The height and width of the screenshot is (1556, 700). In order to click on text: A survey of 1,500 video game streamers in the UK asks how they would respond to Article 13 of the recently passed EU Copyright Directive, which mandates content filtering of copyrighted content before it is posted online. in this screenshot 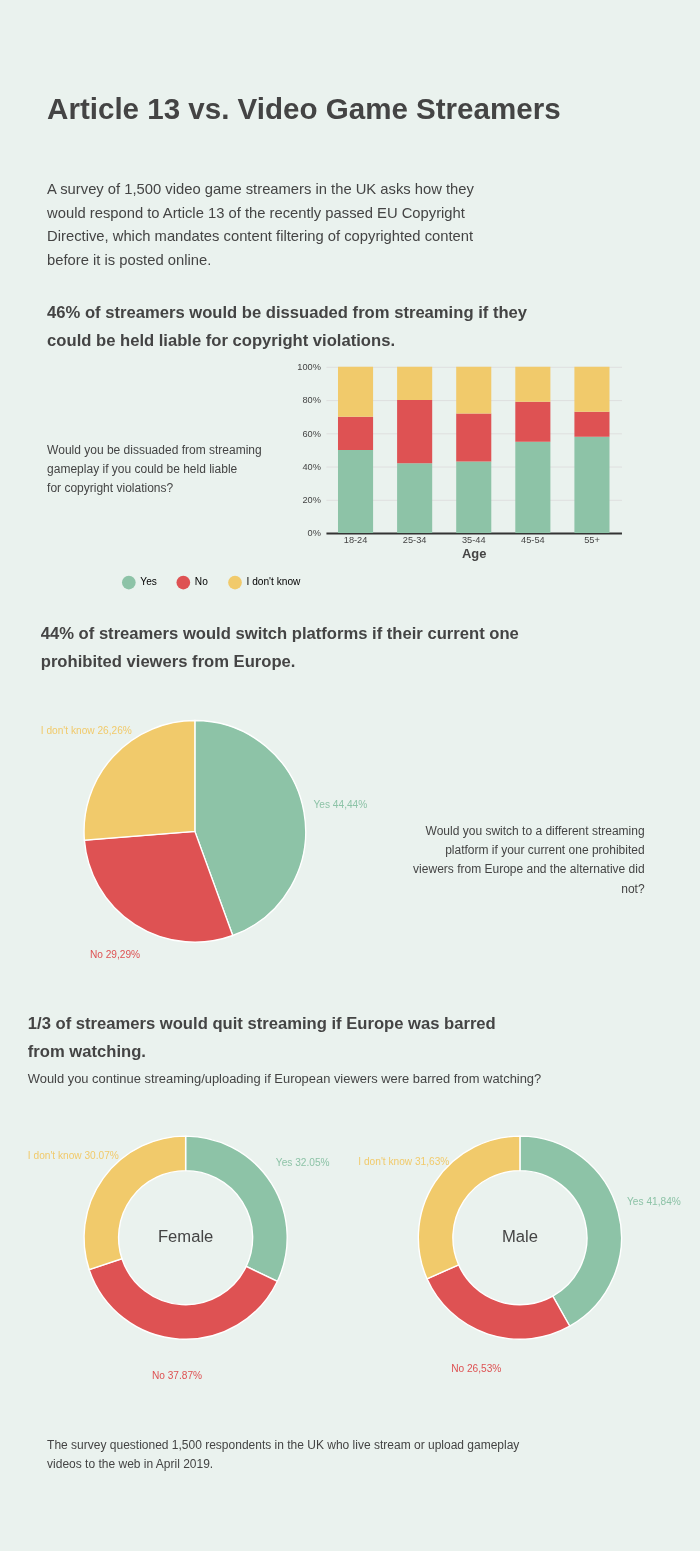, I will do `click(260, 225)`.